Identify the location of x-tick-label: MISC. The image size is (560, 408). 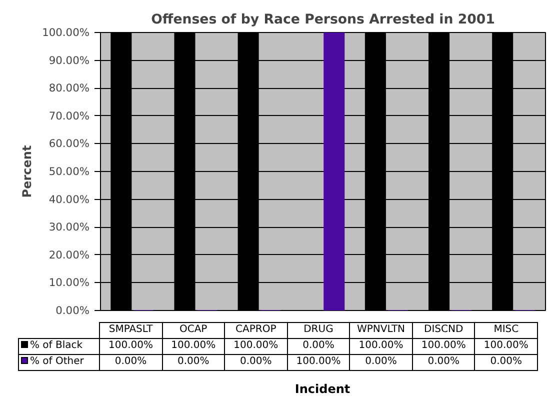
(506, 330).